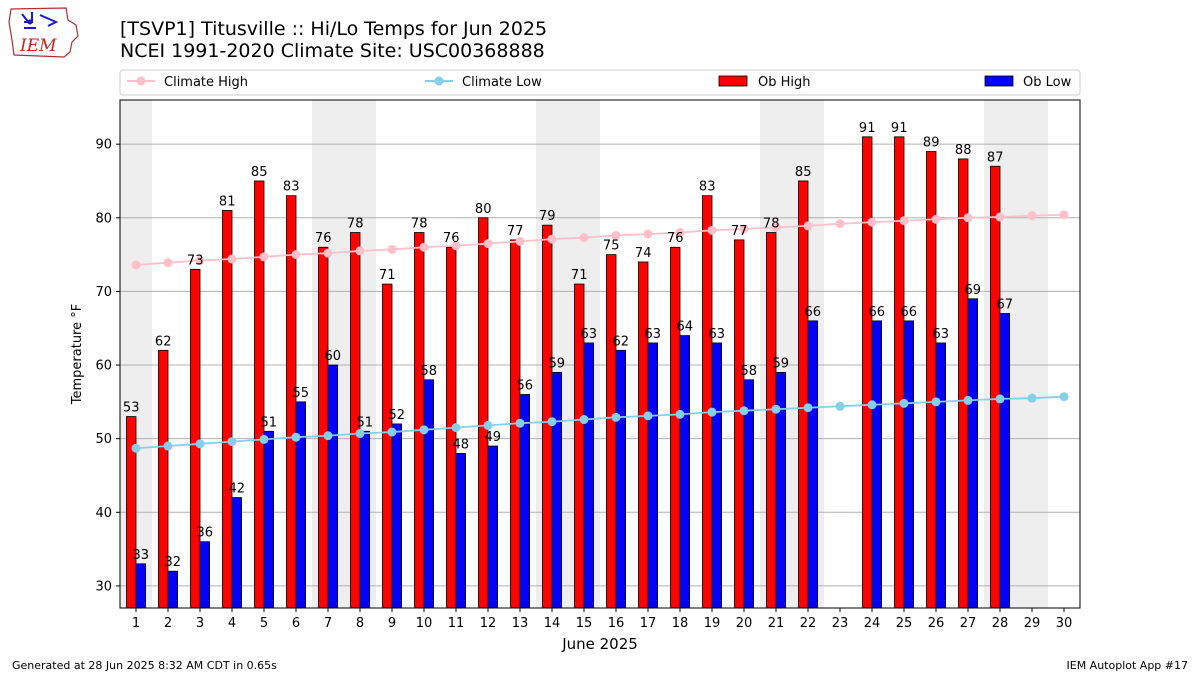 The image size is (1200, 675). Describe the element at coordinates (103, 218) in the screenshot. I see `y-tick-label-80: 80` at that location.